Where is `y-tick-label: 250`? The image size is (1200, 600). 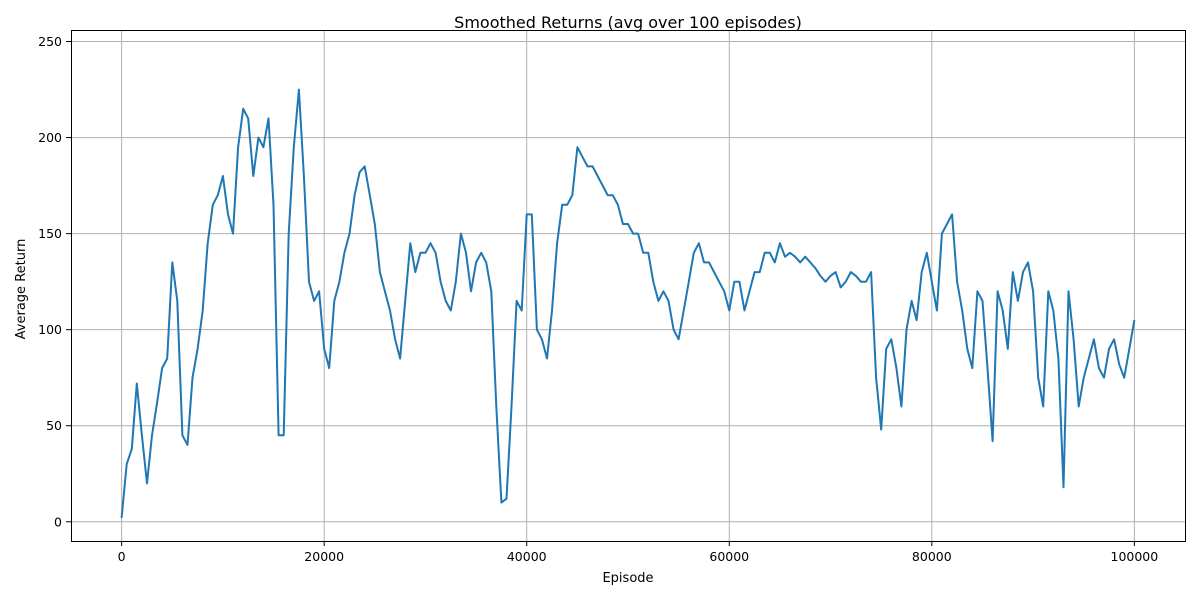 y-tick-label: 250 is located at coordinates (50, 41).